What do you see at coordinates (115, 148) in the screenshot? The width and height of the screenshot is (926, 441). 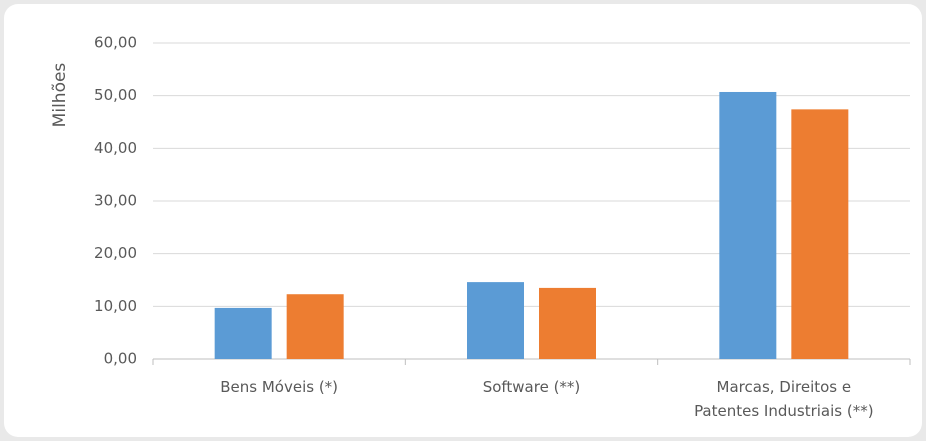 I see `y-tick-label: 40,00` at bounding box center [115, 148].